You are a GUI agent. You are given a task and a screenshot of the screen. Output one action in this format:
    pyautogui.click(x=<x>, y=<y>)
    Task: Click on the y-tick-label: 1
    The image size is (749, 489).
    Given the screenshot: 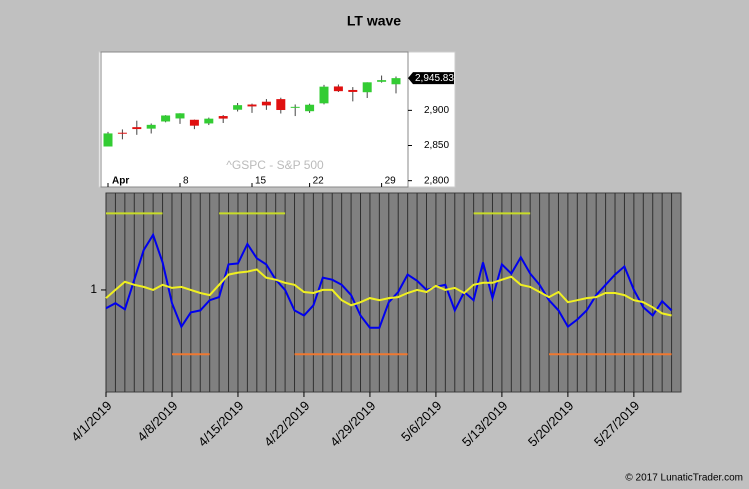 What is the action you would take?
    pyautogui.click(x=93, y=289)
    